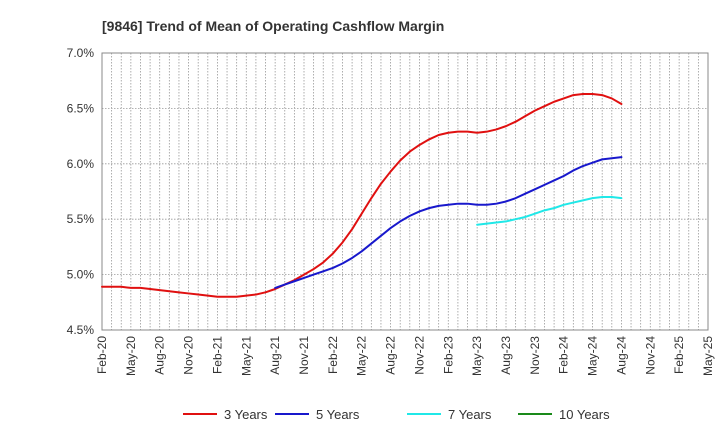 Image resolution: width=720 pixels, height=440 pixels. What do you see at coordinates (102, 355) in the screenshot?
I see `x-tick-label: Feb-20` at bounding box center [102, 355].